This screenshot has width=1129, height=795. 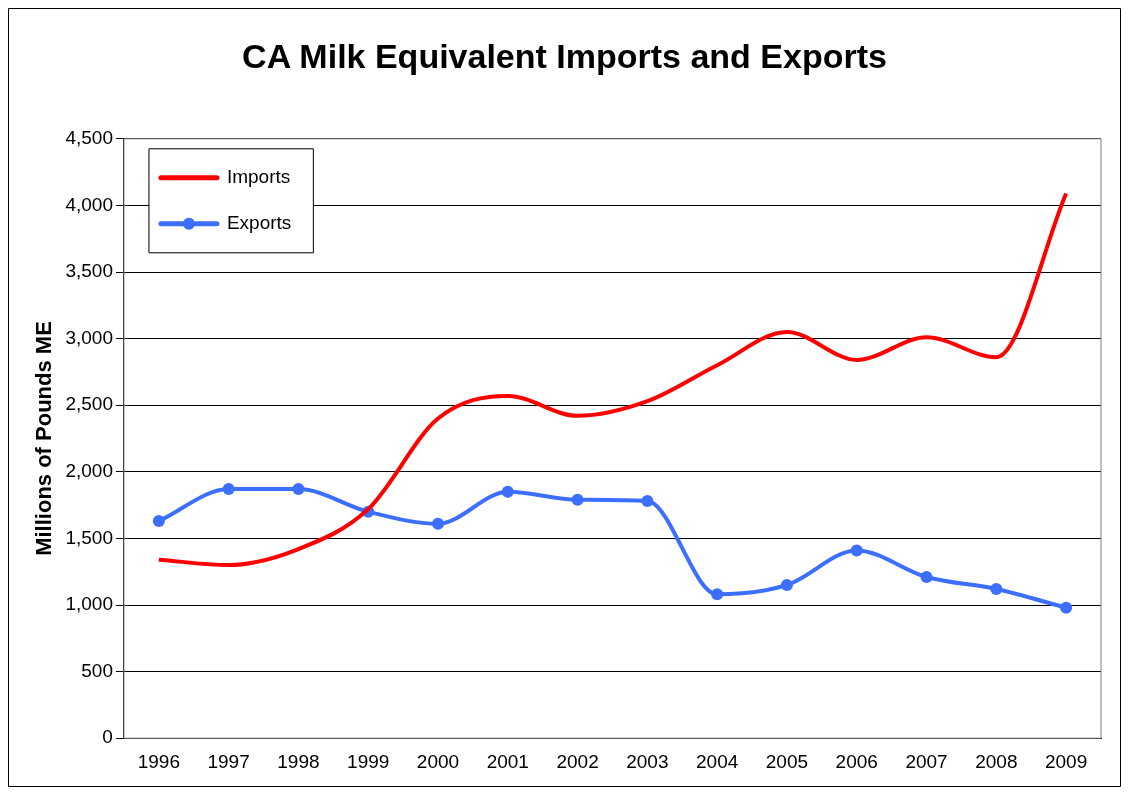 I want to click on y-tick-label: 3,000, so click(x=89, y=337).